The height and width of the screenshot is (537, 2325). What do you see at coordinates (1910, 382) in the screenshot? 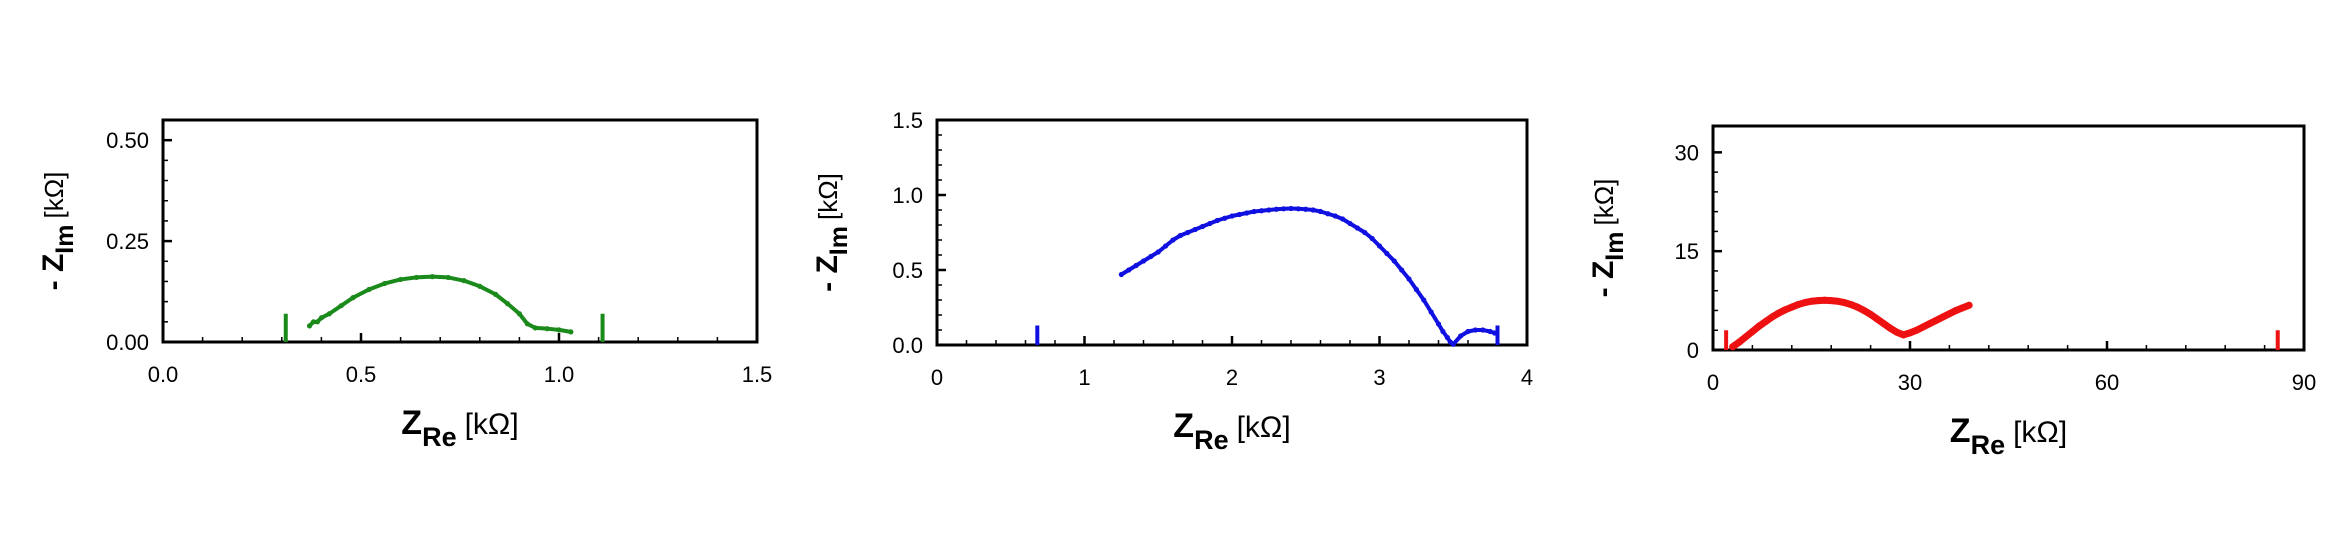
I see `x-tick-label: 30` at bounding box center [1910, 382].